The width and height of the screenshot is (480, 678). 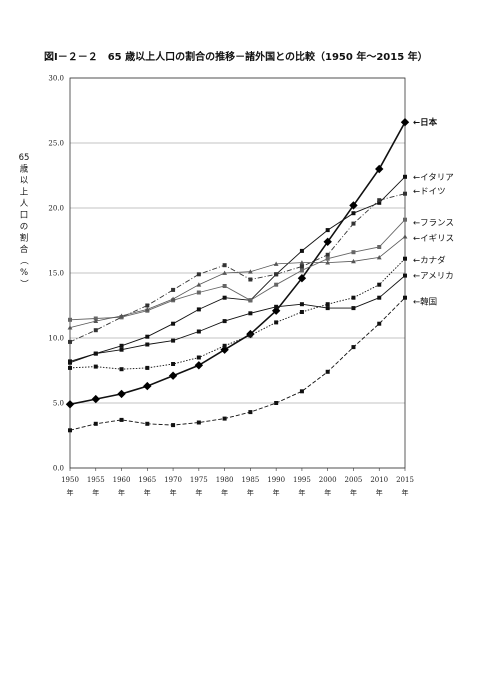 I want to click on y-axis-label-char: 65, so click(x=24, y=158).